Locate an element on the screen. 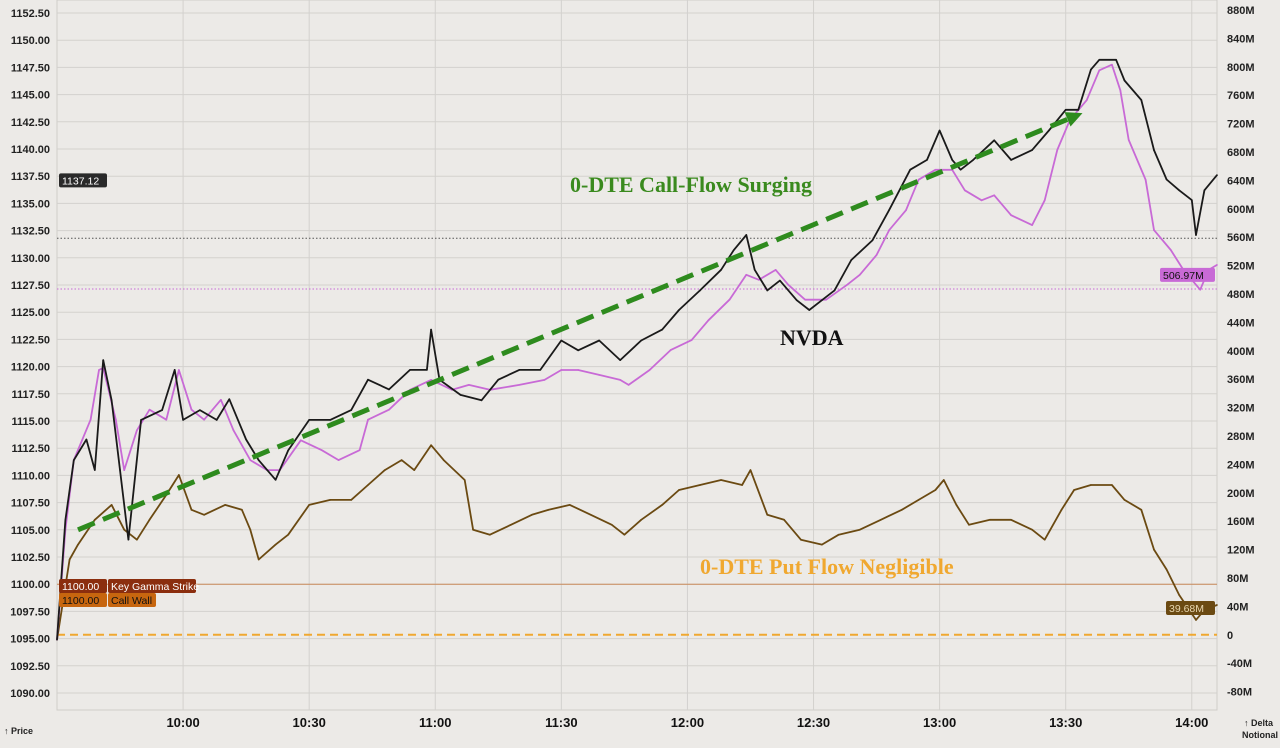  x-tick-label: 13:30 is located at coordinates (1065, 722).